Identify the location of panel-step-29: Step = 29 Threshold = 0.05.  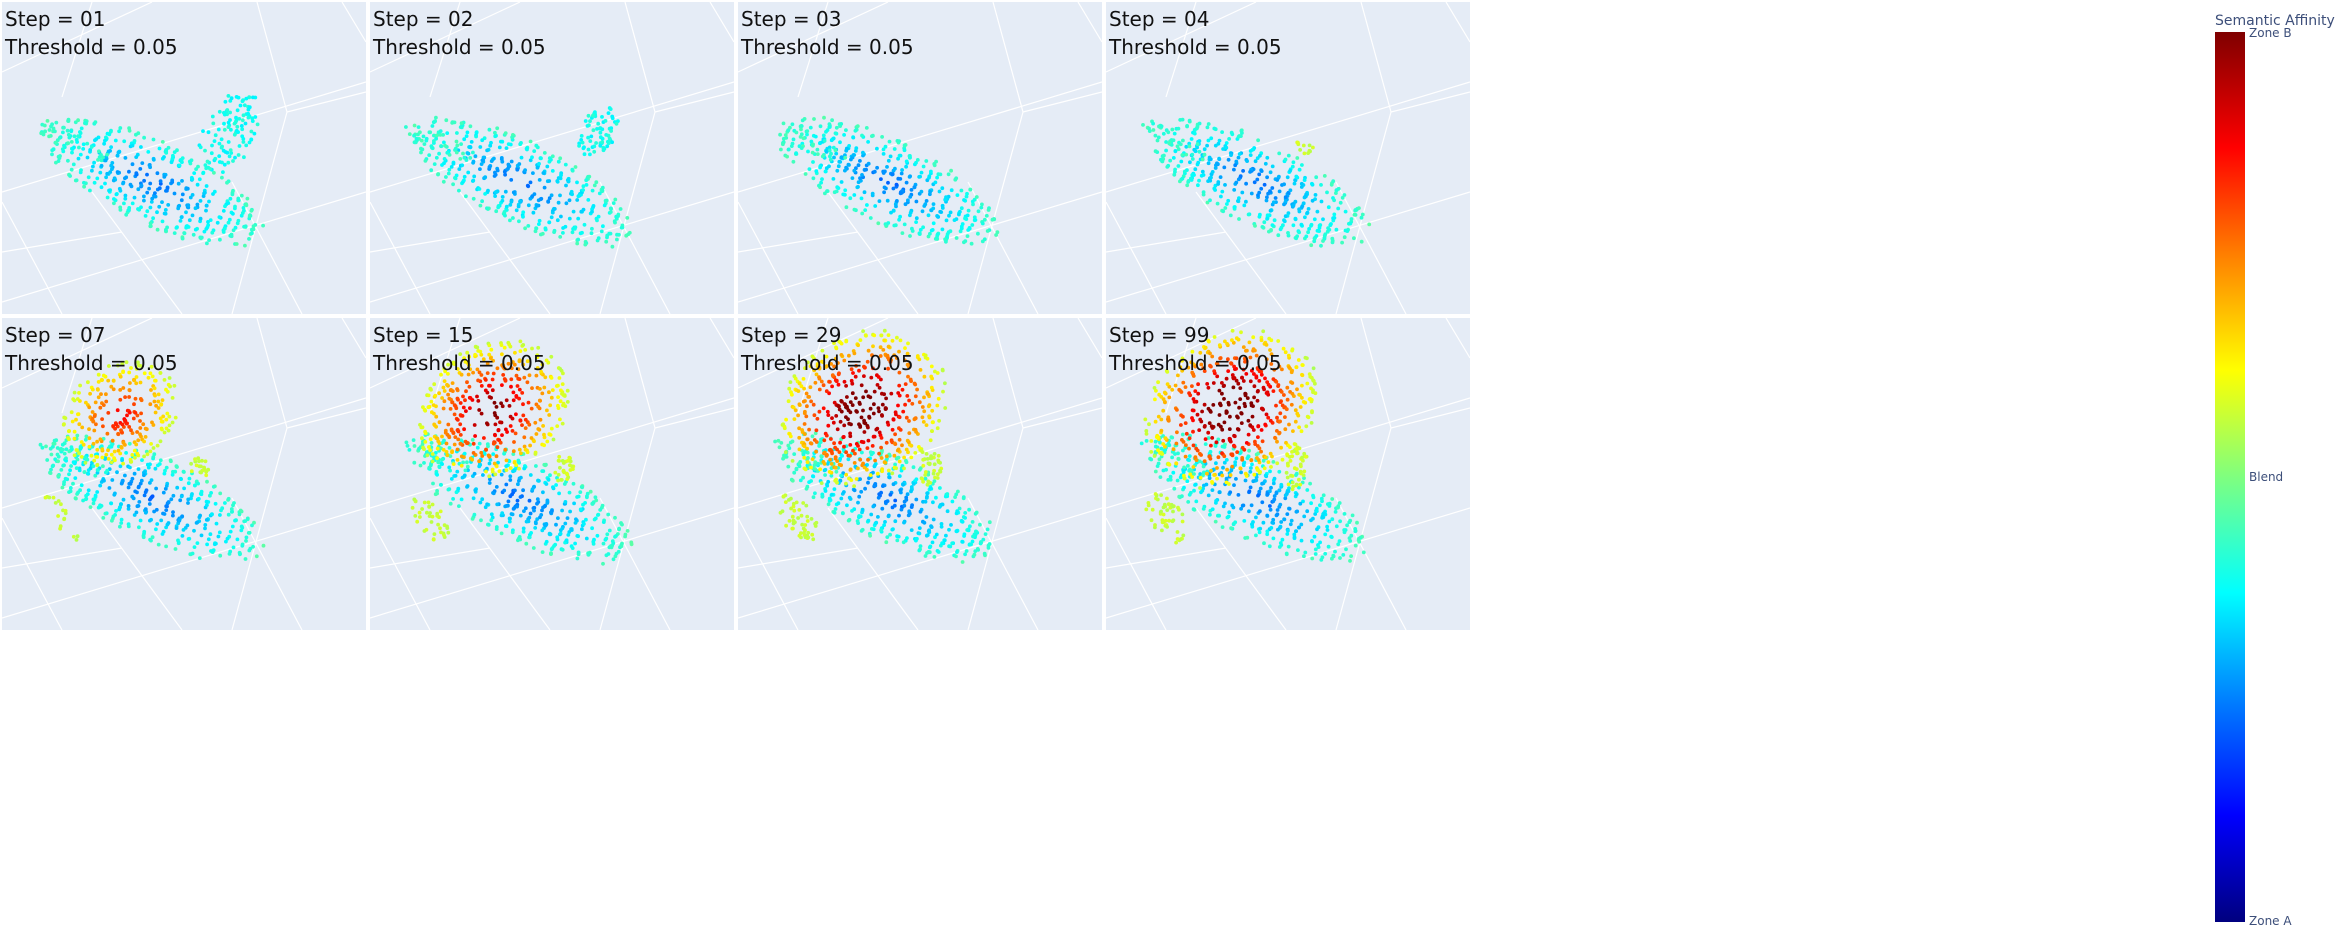
(920, 474).